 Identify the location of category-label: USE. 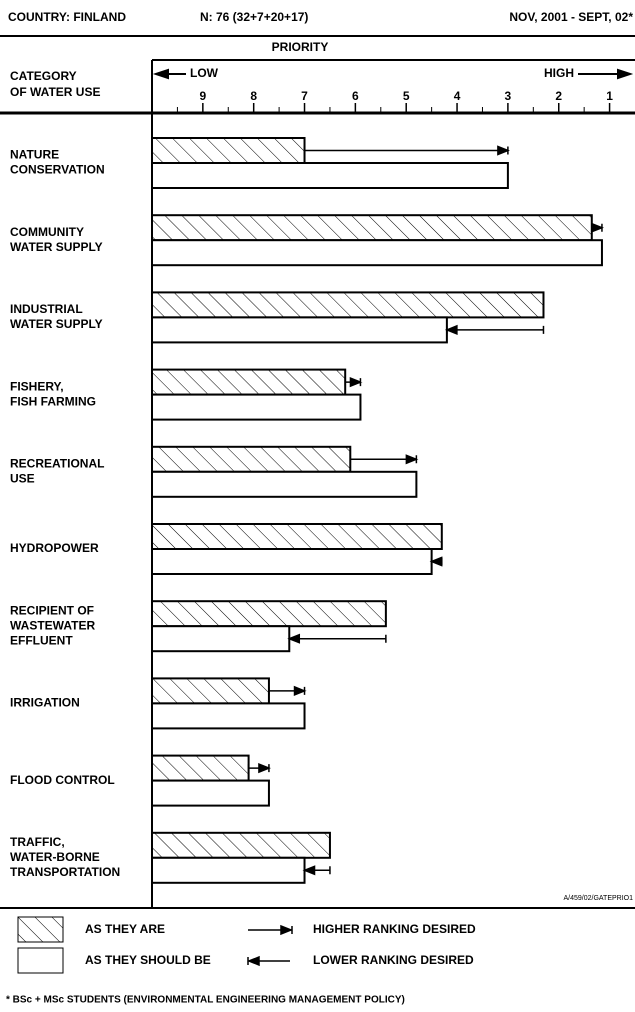
(22, 478).